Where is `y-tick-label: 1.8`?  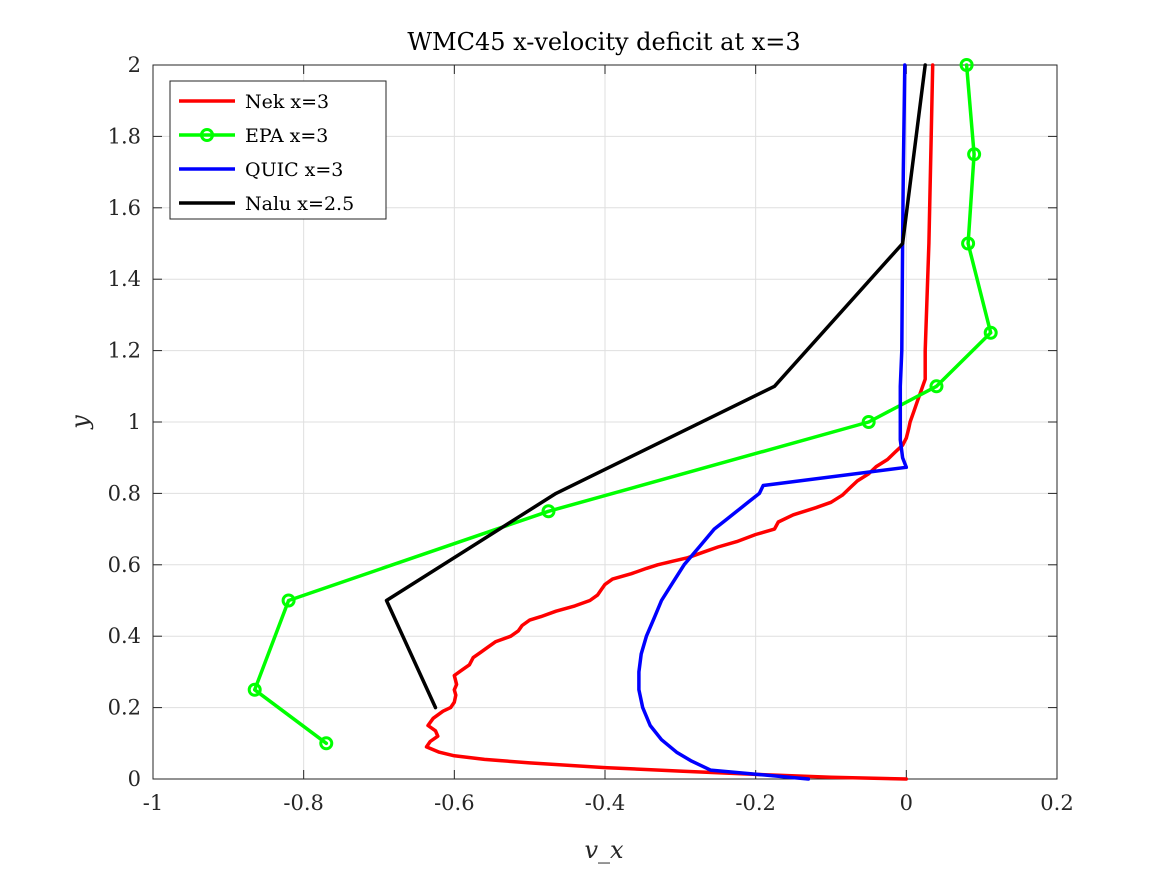
y-tick-label: 1.8 is located at coordinates (124, 136).